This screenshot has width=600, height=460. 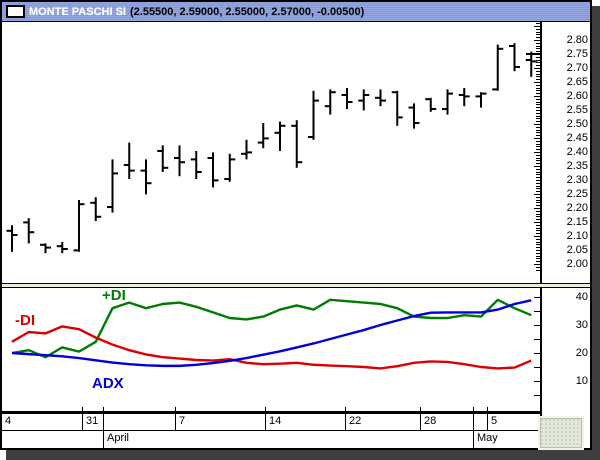 What do you see at coordinates (577, 82) in the screenshot?
I see `price-axis-tick-label: 2.65` at bounding box center [577, 82].